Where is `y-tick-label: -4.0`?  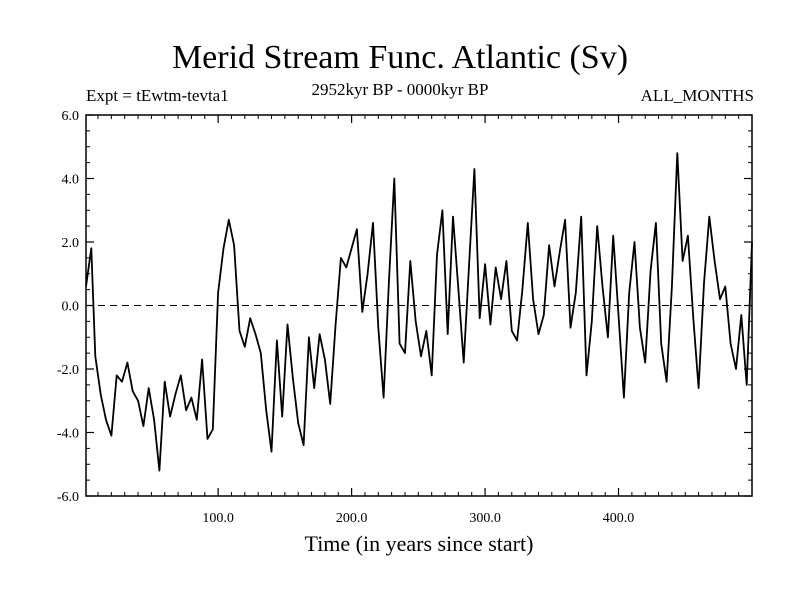 y-tick-label: -4.0 is located at coordinates (68, 434).